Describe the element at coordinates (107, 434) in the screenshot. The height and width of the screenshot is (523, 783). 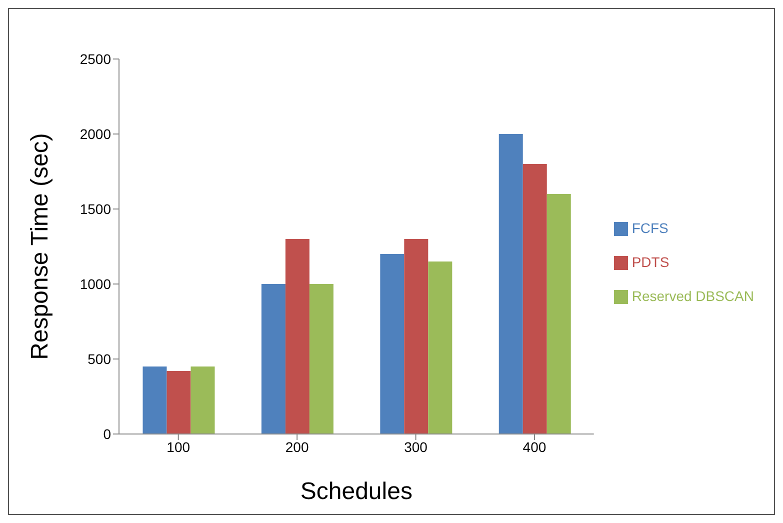
I see `y-tick-label: 0` at that location.